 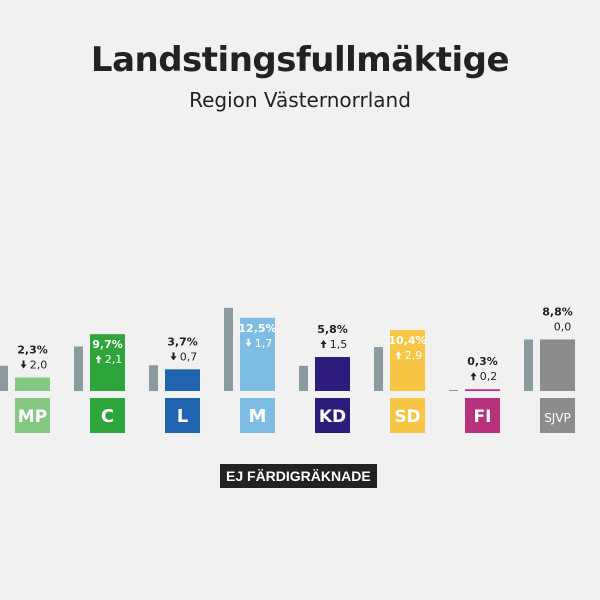 I want to click on change-label-c: 2,1, so click(x=114, y=359).